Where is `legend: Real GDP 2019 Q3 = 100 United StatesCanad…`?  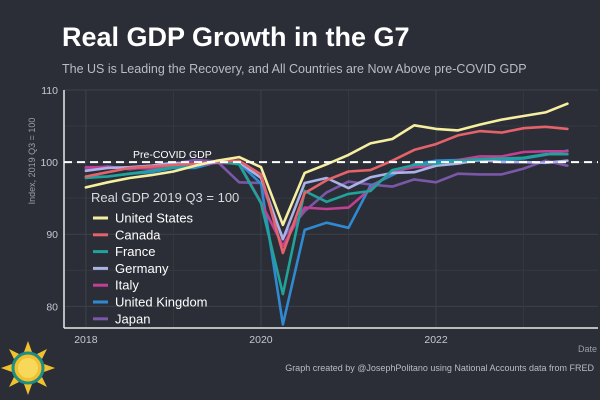 legend: Real GDP 2019 Q3 = 100 United StatesCanad… is located at coordinates (165, 258).